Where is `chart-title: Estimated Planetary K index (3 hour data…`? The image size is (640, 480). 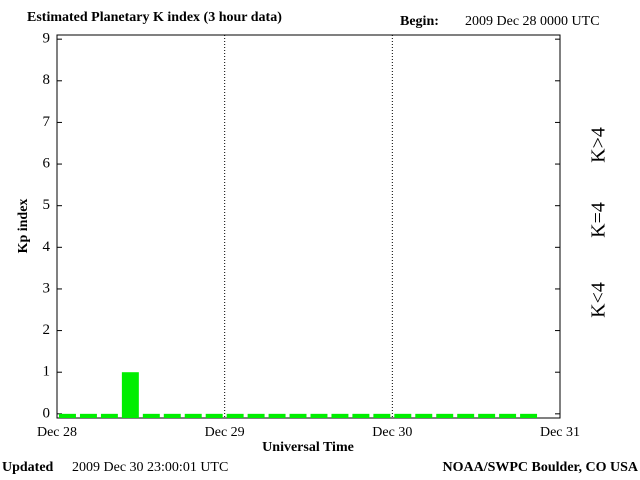
chart-title: Estimated Planetary K index (3 hour data… is located at coordinates (154, 17).